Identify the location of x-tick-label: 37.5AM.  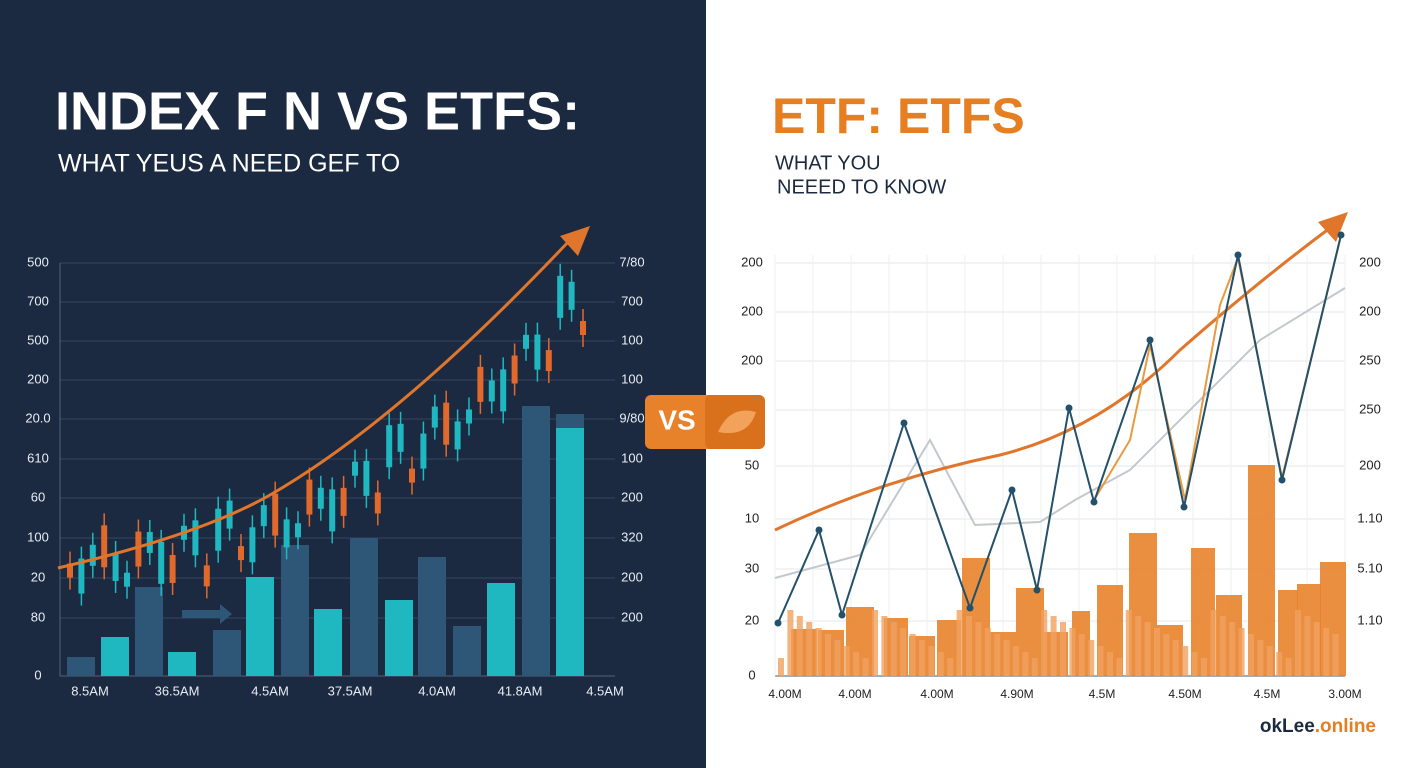
(350, 690).